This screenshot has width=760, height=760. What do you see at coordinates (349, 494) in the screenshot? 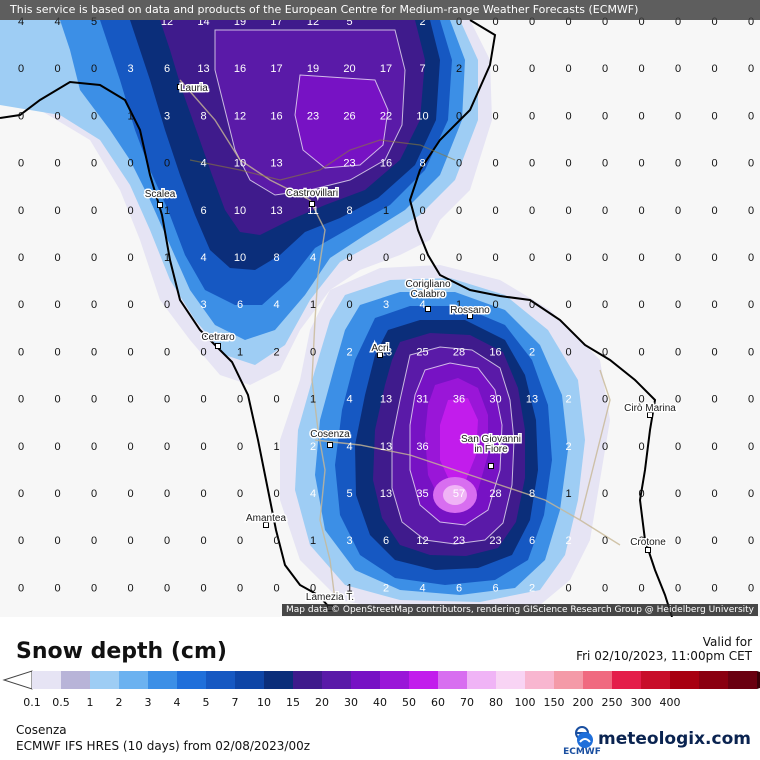
I see `grid-value: 5` at bounding box center [349, 494].